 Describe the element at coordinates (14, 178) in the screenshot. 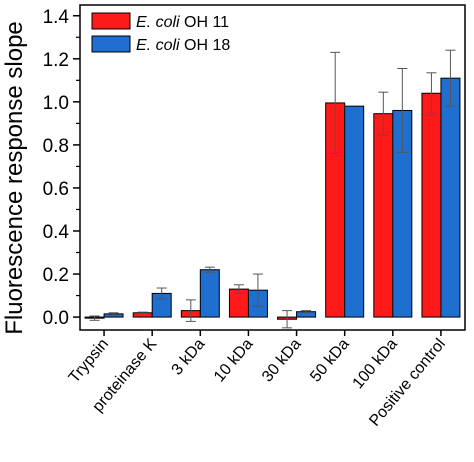

I see `y-axis-label: Fluorescence response slope` at that location.